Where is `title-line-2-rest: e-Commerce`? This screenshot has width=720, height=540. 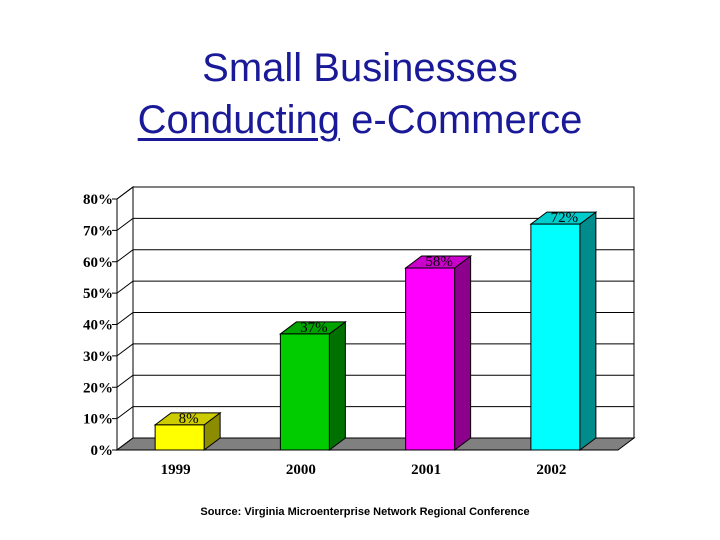 title-line-2-rest: e-Commerce is located at coordinates (461, 120).